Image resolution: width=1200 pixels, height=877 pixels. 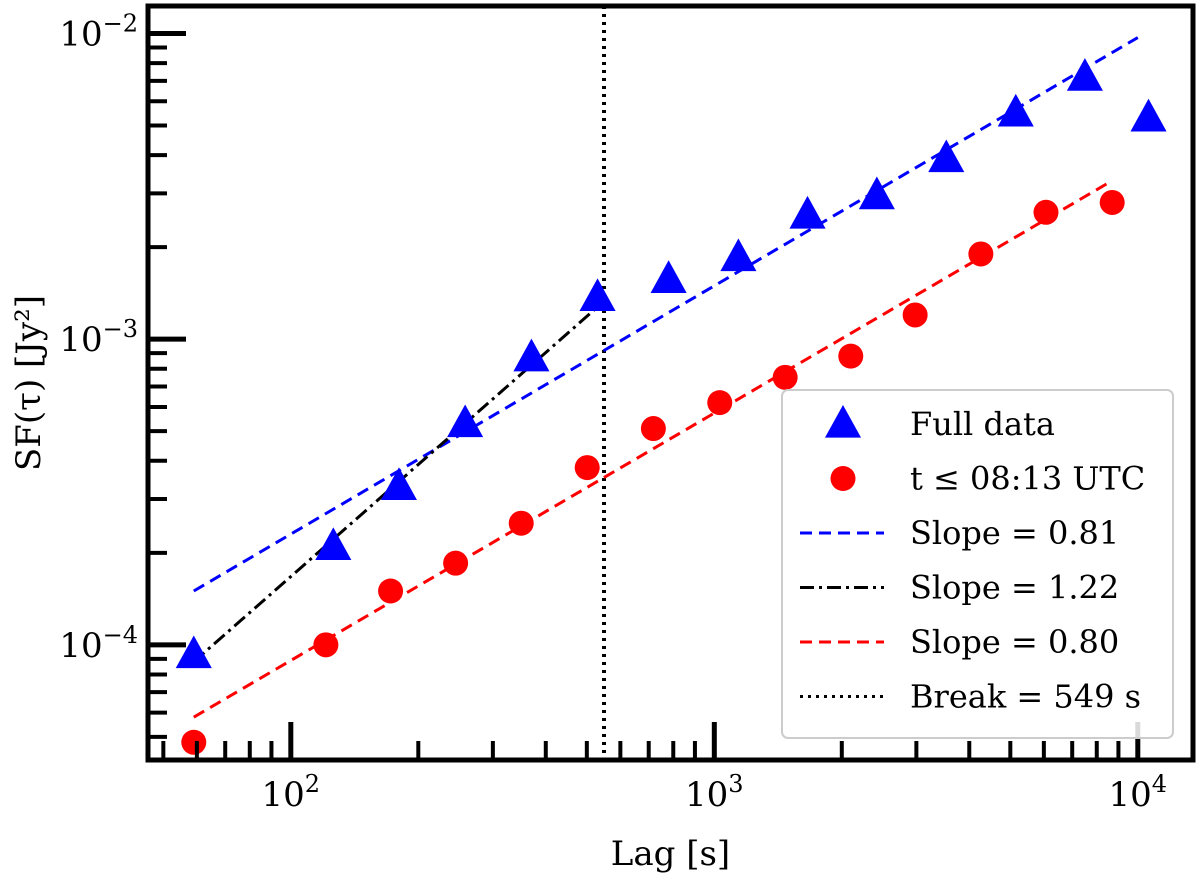 I want to click on x-tick-label: 10⁴, so click(x=1138, y=792).